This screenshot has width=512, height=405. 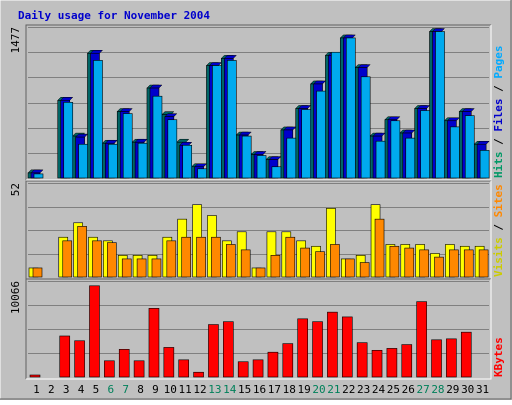 What do you see at coordinates (498, 112) in the screenshot?
I see `legend-label: Hits / Files / Pages` at bounding box center [498, 112].